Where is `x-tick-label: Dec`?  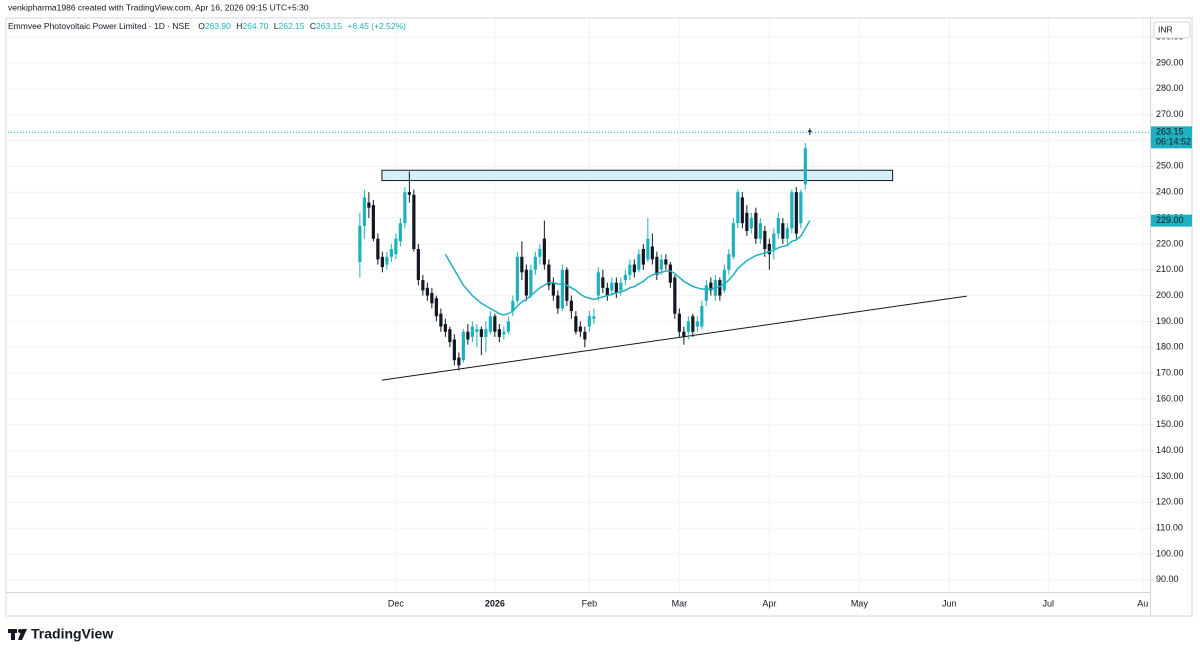 x-tick-label: Dec is located at coordinates (396, 603).